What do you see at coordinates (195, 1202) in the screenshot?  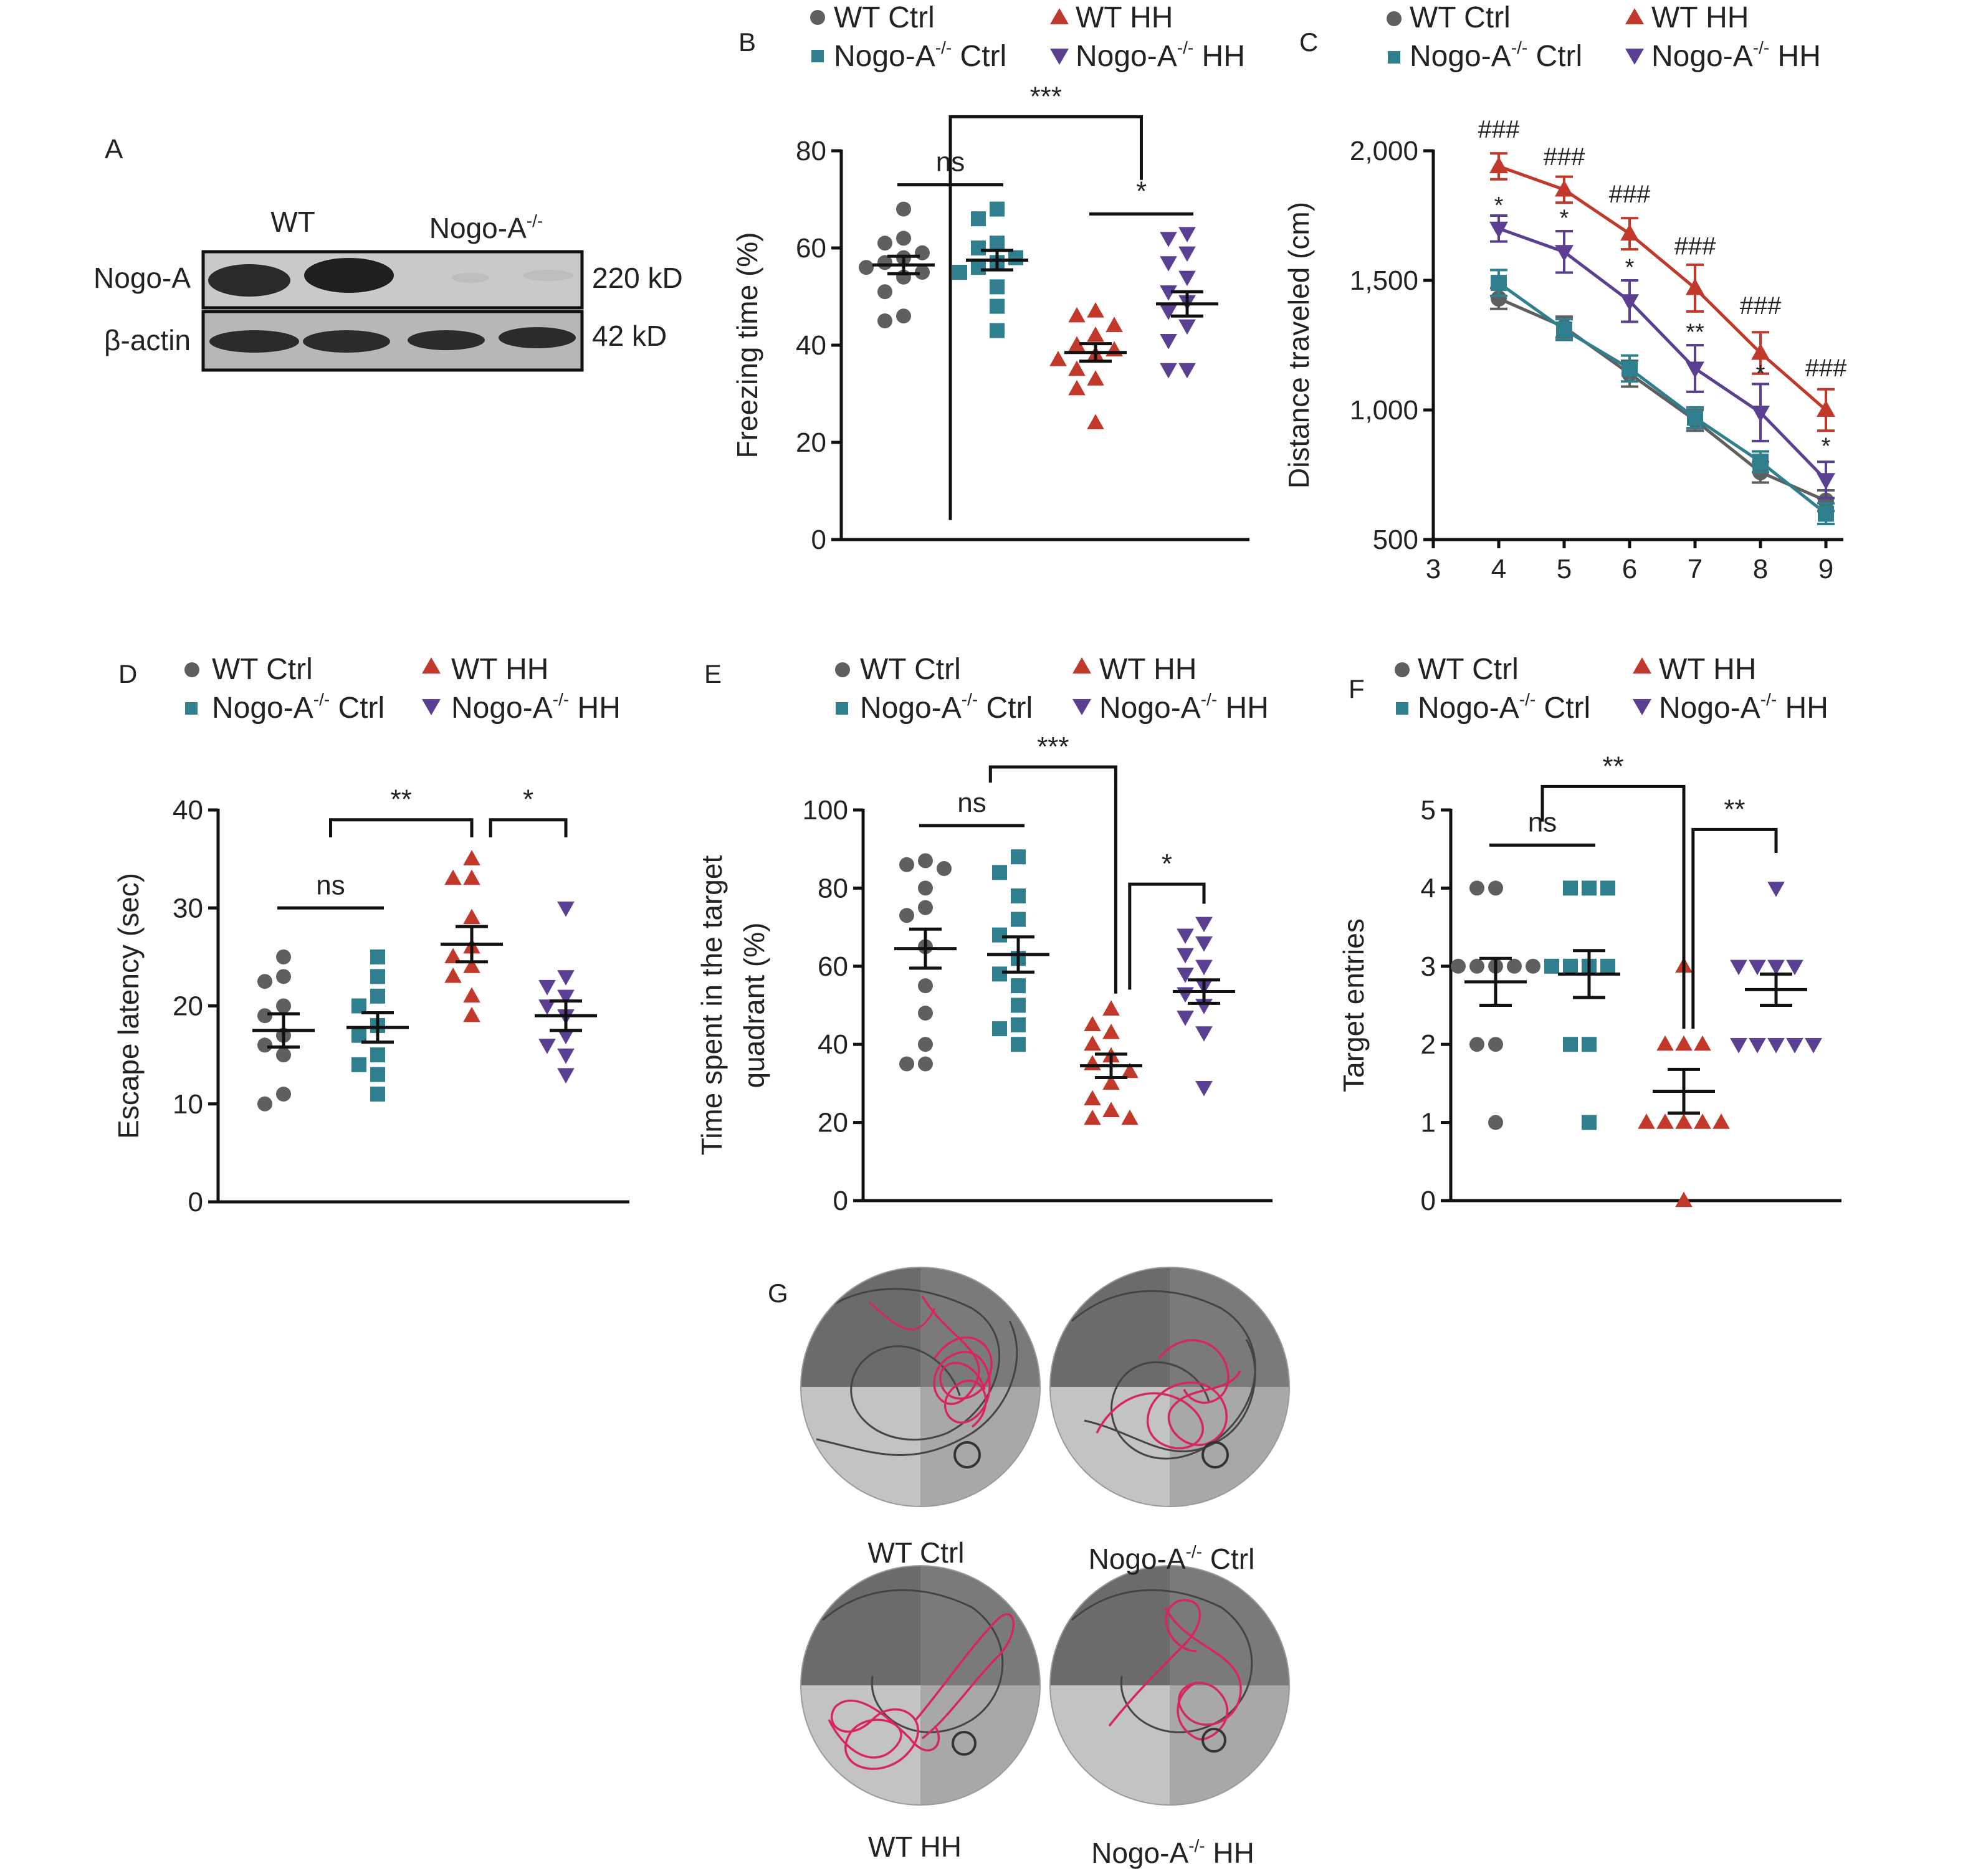 I see `y-tick-label: 0` at bounding box center [195, 1202].